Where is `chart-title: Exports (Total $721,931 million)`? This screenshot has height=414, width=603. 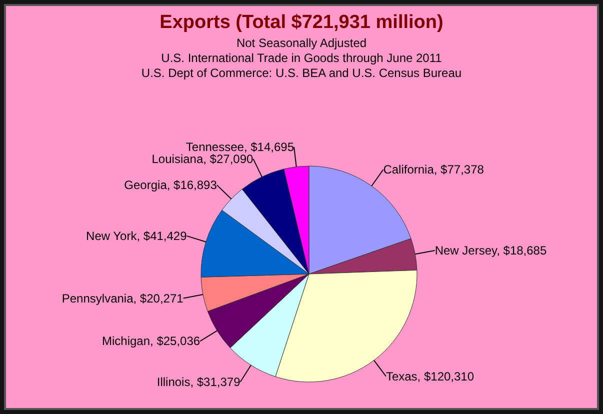
chart-title: Exports (Total $721,931 million) is located at coordinates (301, 23).